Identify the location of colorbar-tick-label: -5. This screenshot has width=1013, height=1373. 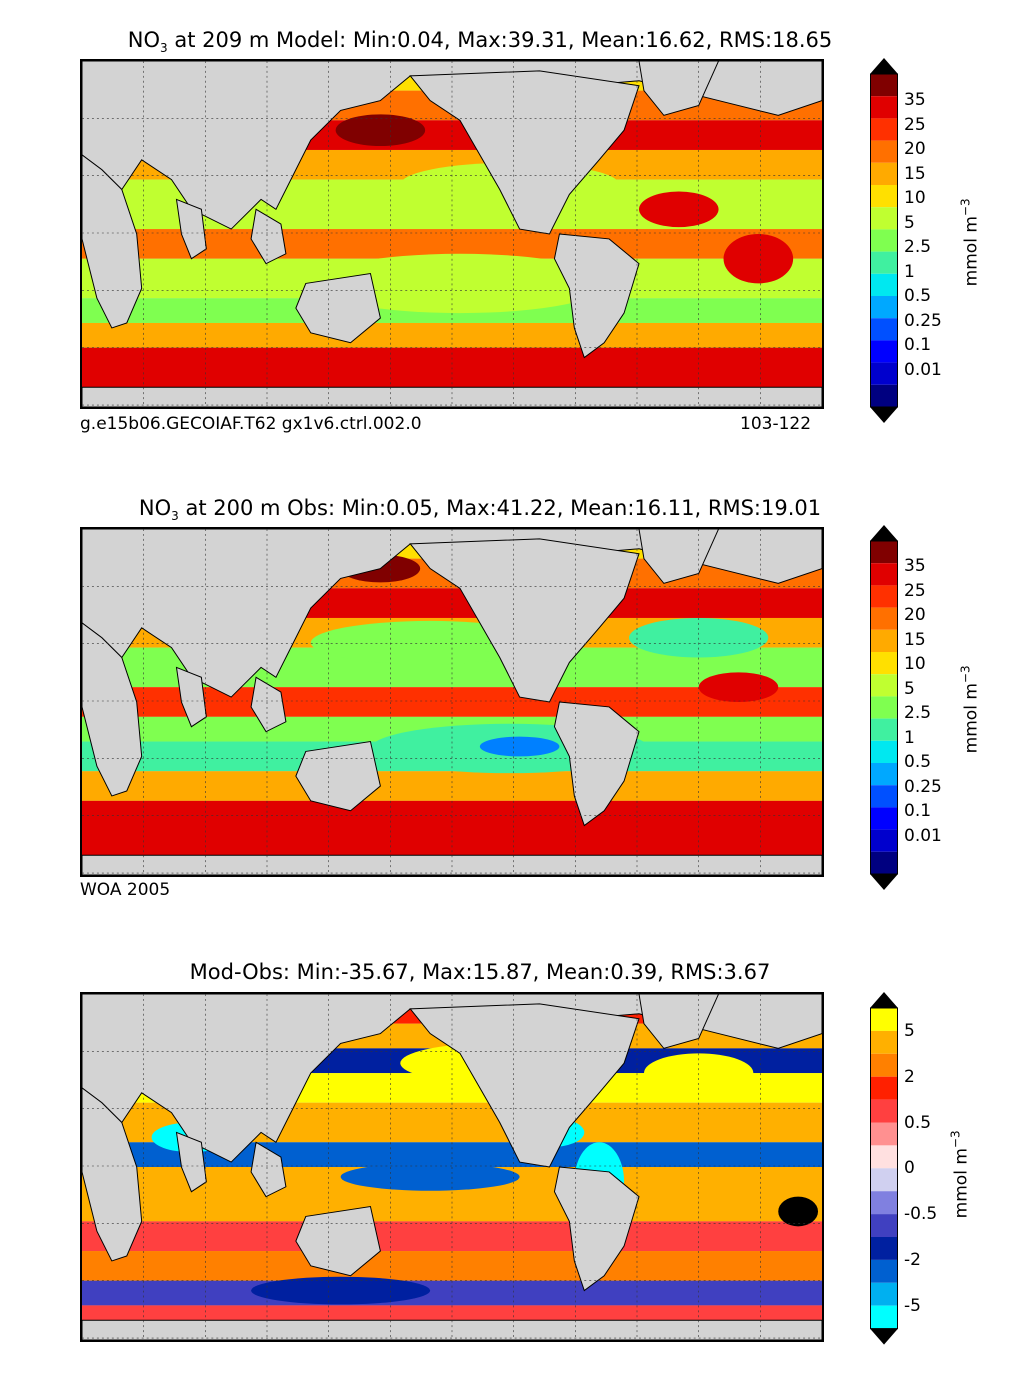
(912, 1305).